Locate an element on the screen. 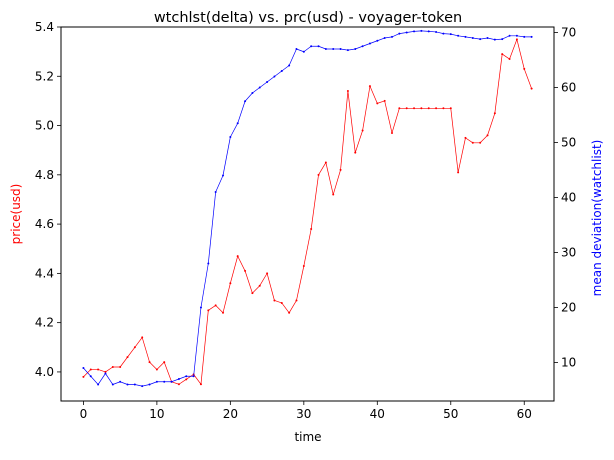 The width and height of the screenshot is (614, 460). right-y-tick-label: 60 is located at coordinates (568, 88).